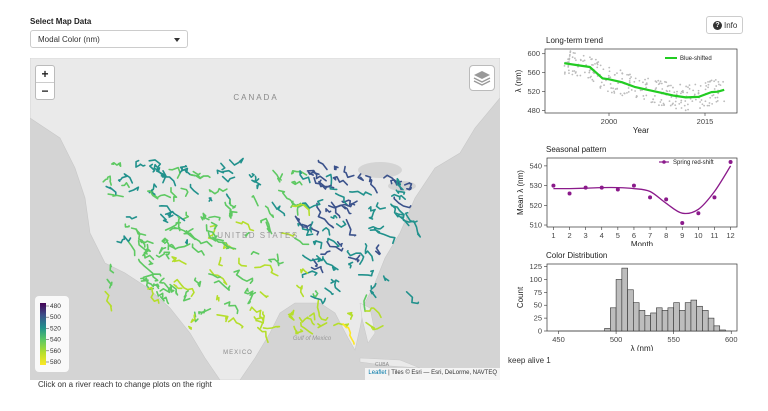 This screenshot has width=768, height=411. Describe the element at coordinates (45, 90) in the screenshot. I see `zoom-out-button: −` at that location.